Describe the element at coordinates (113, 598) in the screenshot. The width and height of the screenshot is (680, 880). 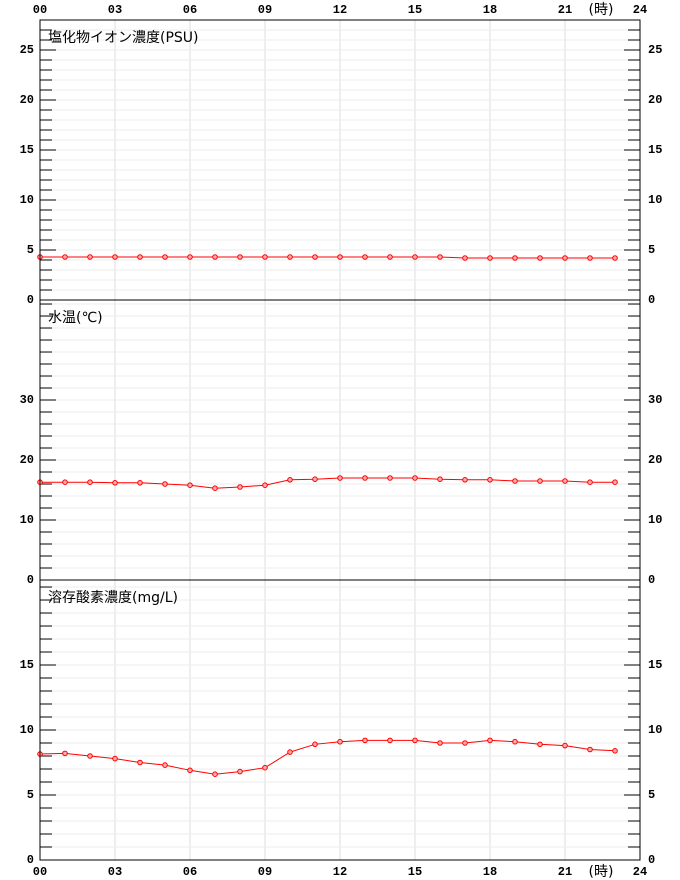
I see `panel-title: 溶存酸素濃度(mg/L)` at that location.